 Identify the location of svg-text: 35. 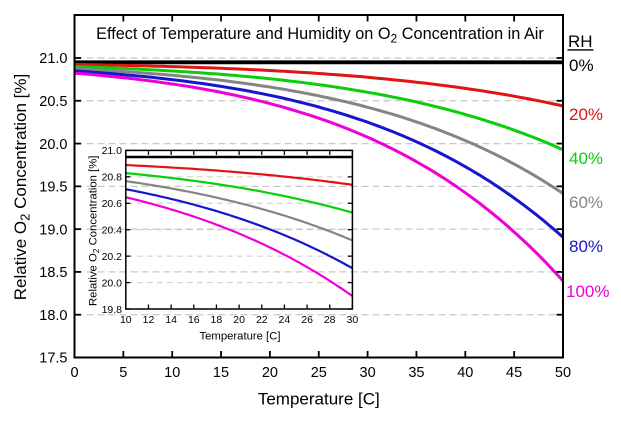
(416, 373).